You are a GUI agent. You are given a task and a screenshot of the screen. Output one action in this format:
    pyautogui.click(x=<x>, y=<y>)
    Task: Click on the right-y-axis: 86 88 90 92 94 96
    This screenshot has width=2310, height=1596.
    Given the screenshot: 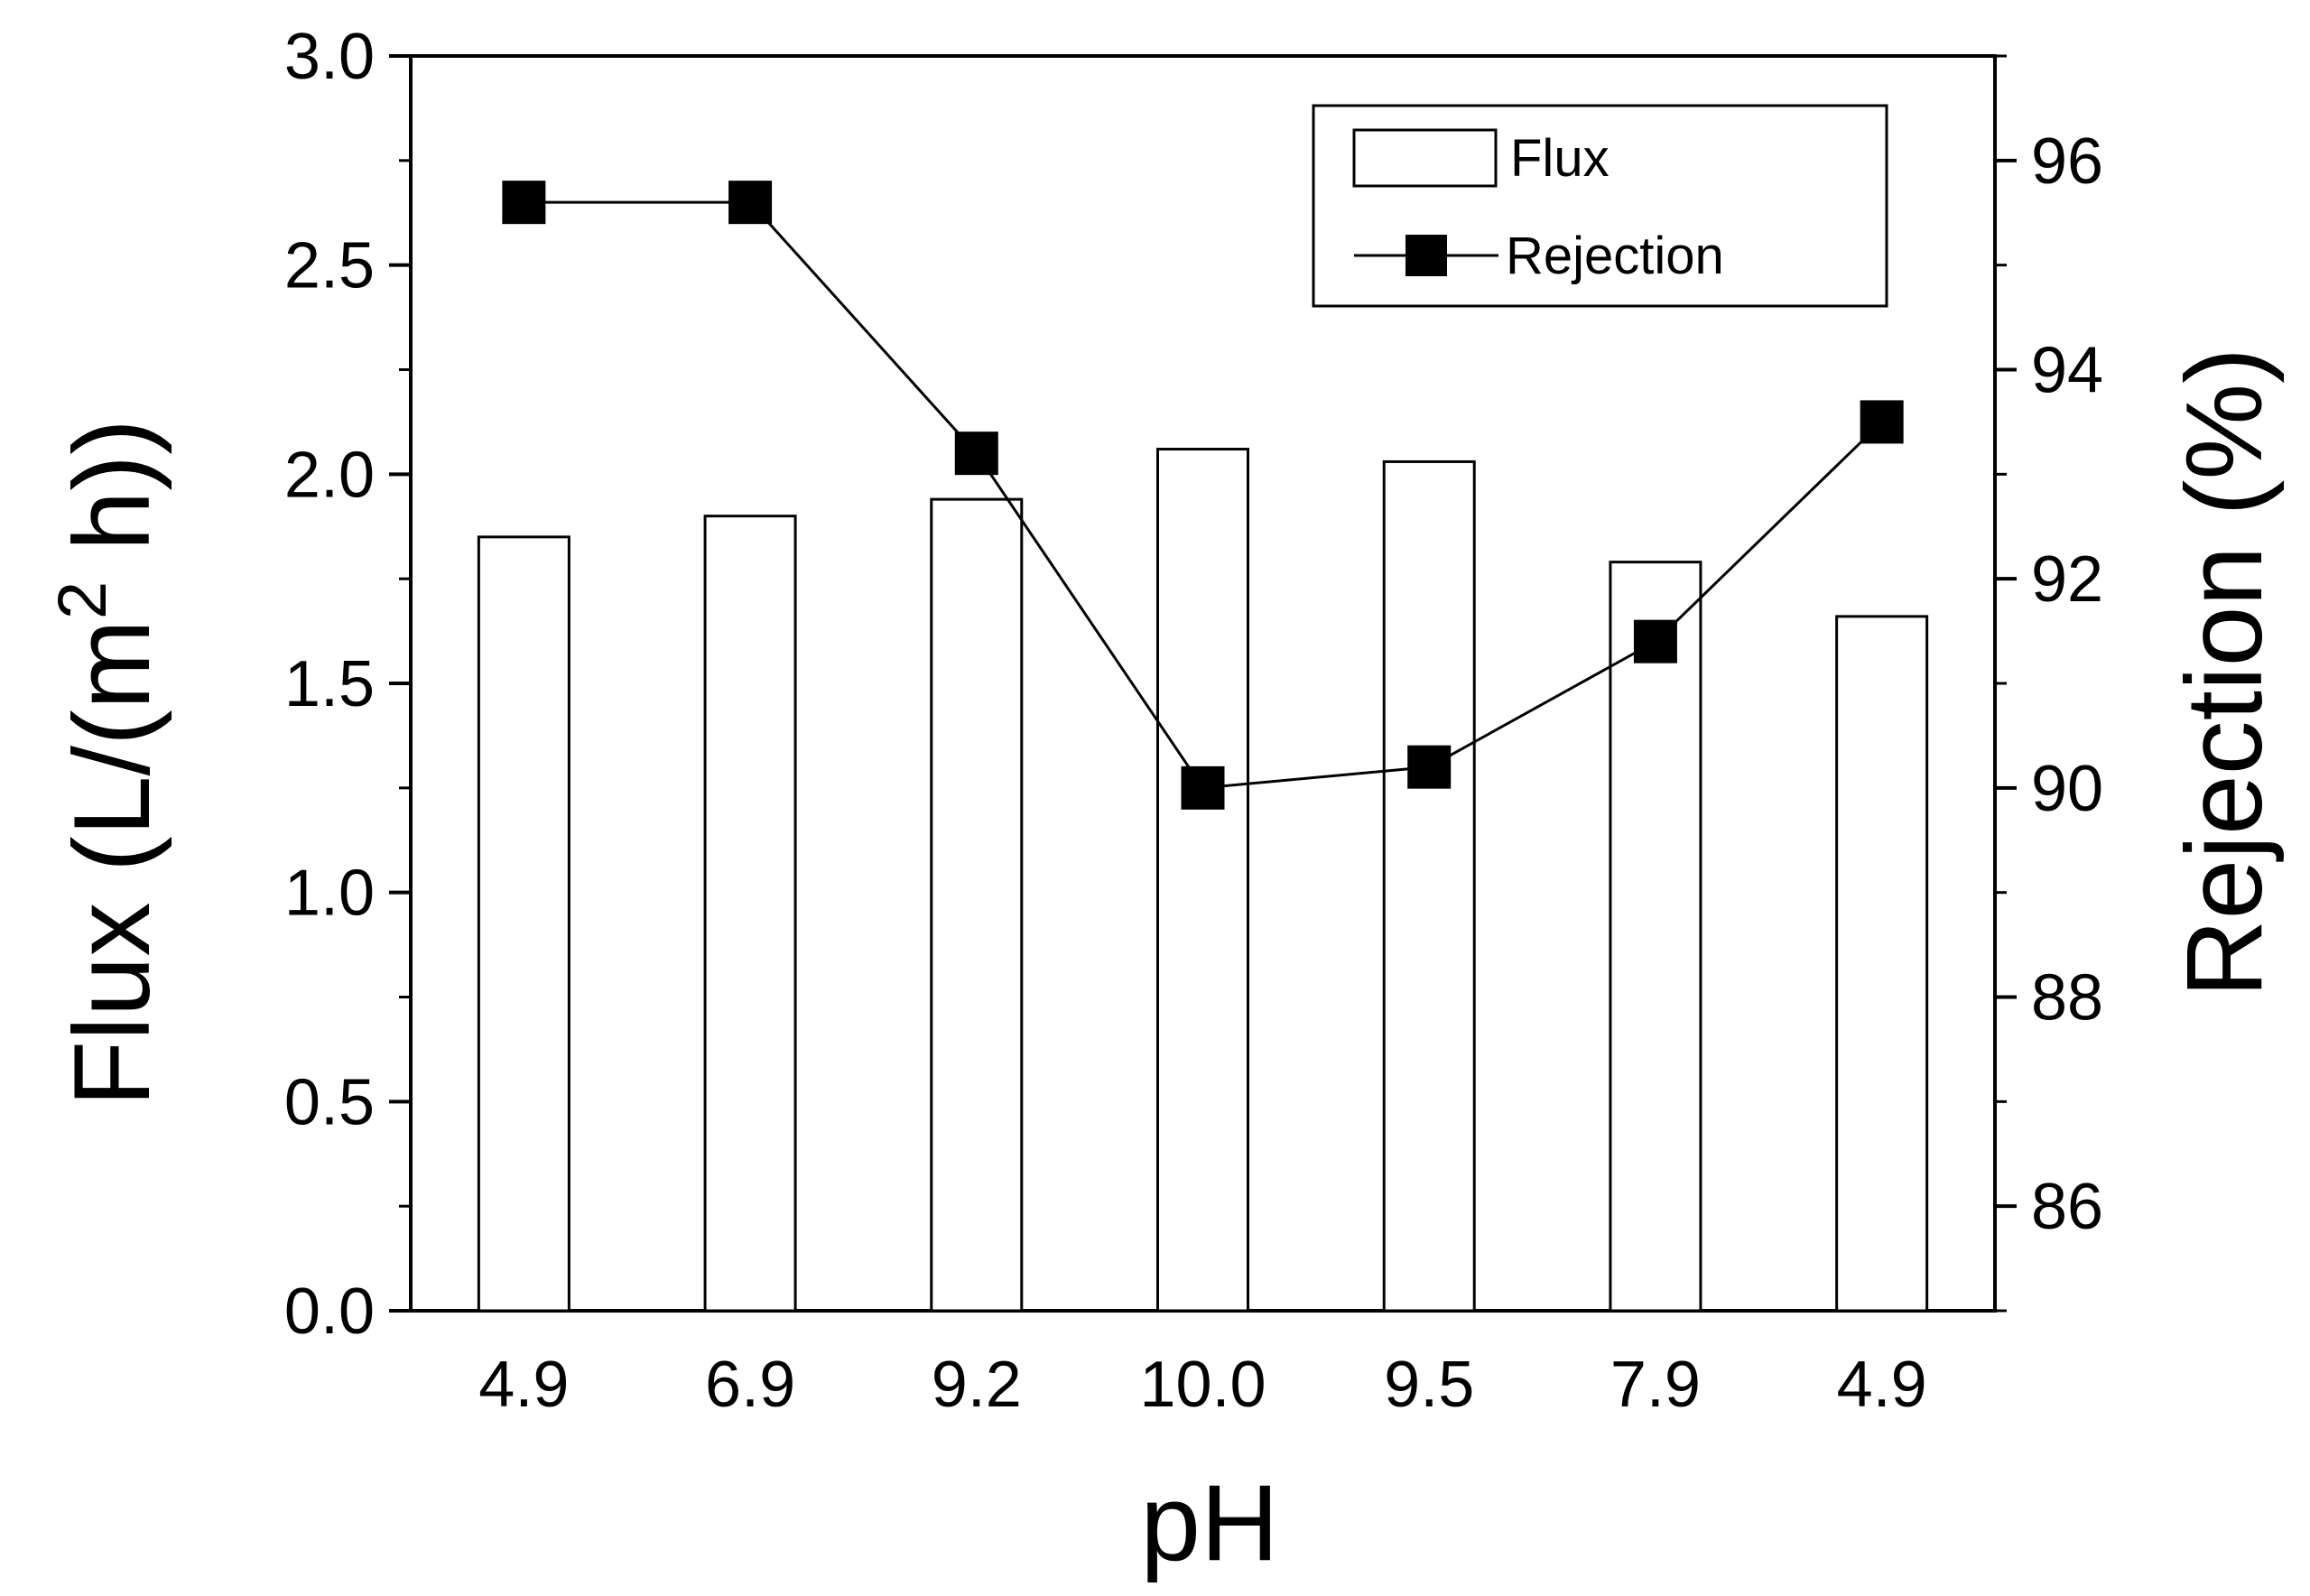 What is the action you would take?
    pyautogui.click(x=2049, y=684)
    